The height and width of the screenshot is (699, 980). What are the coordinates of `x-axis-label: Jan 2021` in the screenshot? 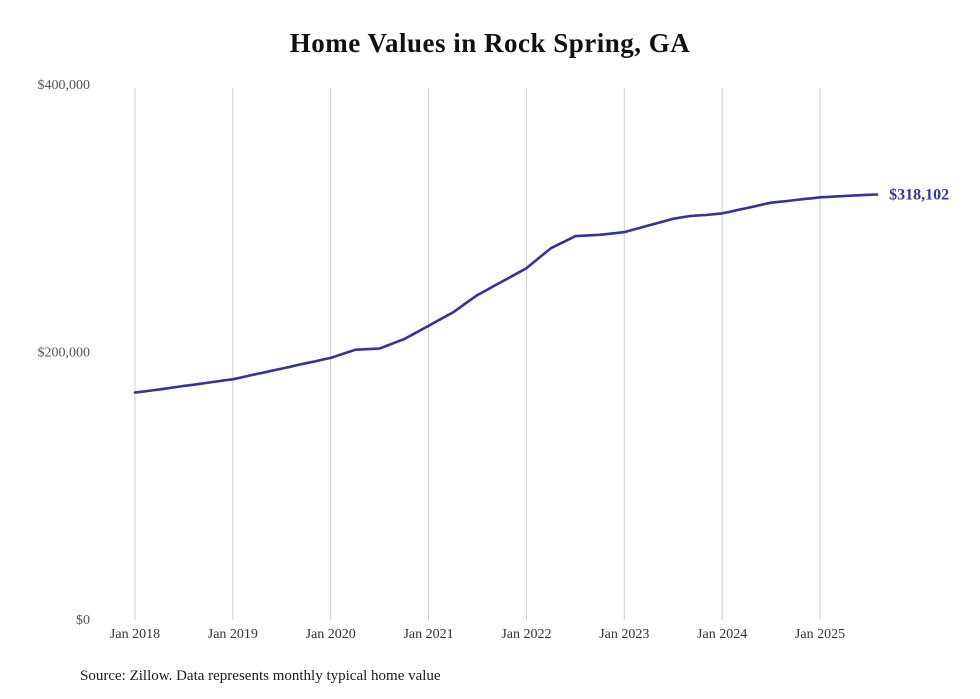 It's located at (428, 634).